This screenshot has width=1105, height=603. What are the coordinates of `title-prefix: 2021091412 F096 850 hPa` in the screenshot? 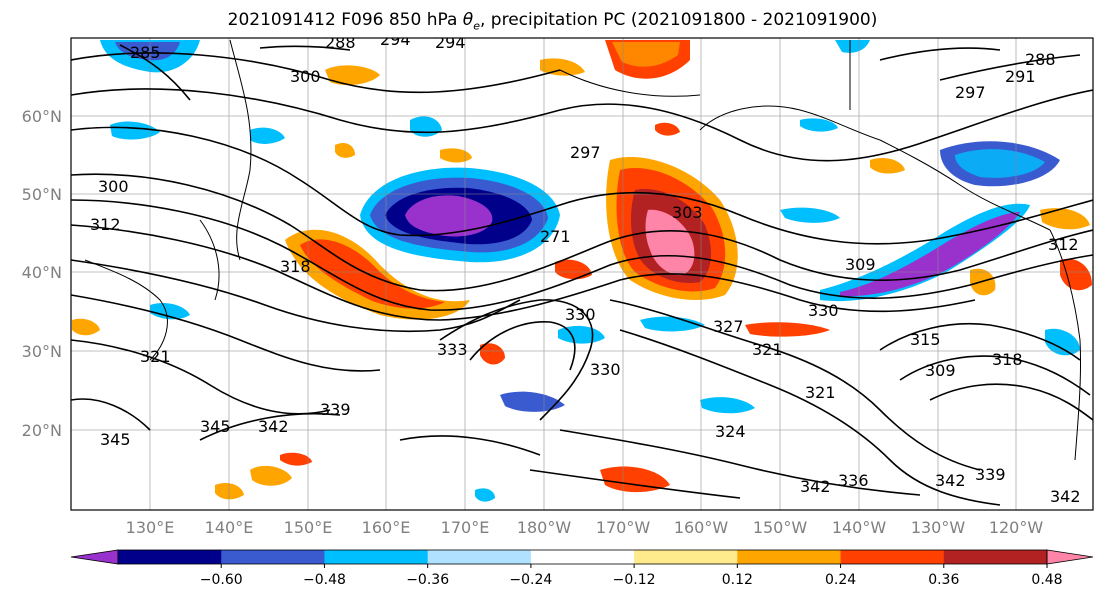 It's located at (345, 20).